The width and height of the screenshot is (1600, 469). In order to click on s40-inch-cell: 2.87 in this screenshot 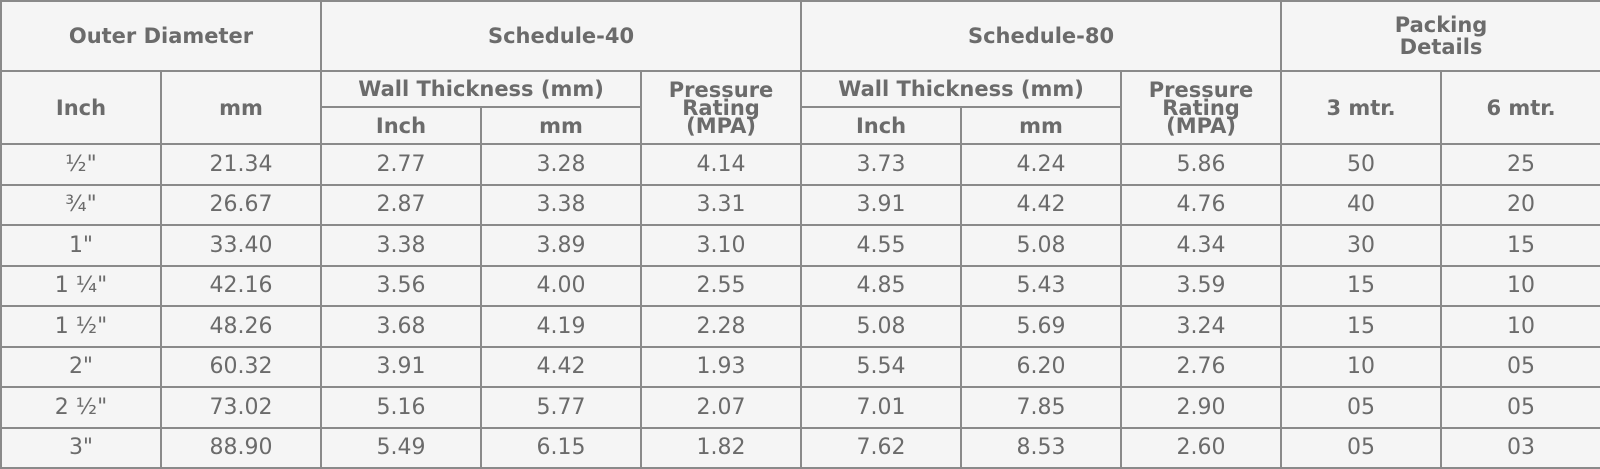, I will do `click(401, 204)`.